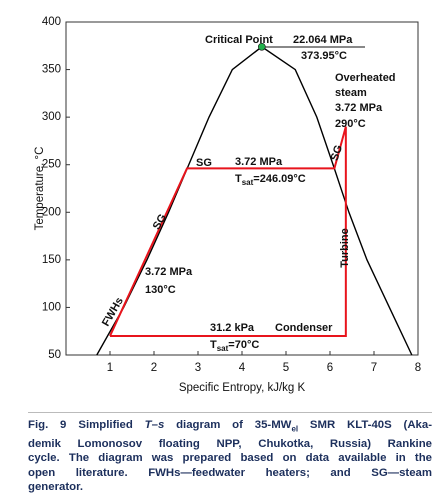 The height and width of the screenshot is (497, 437). I want to click on annotation: steam, so click(351, 93).